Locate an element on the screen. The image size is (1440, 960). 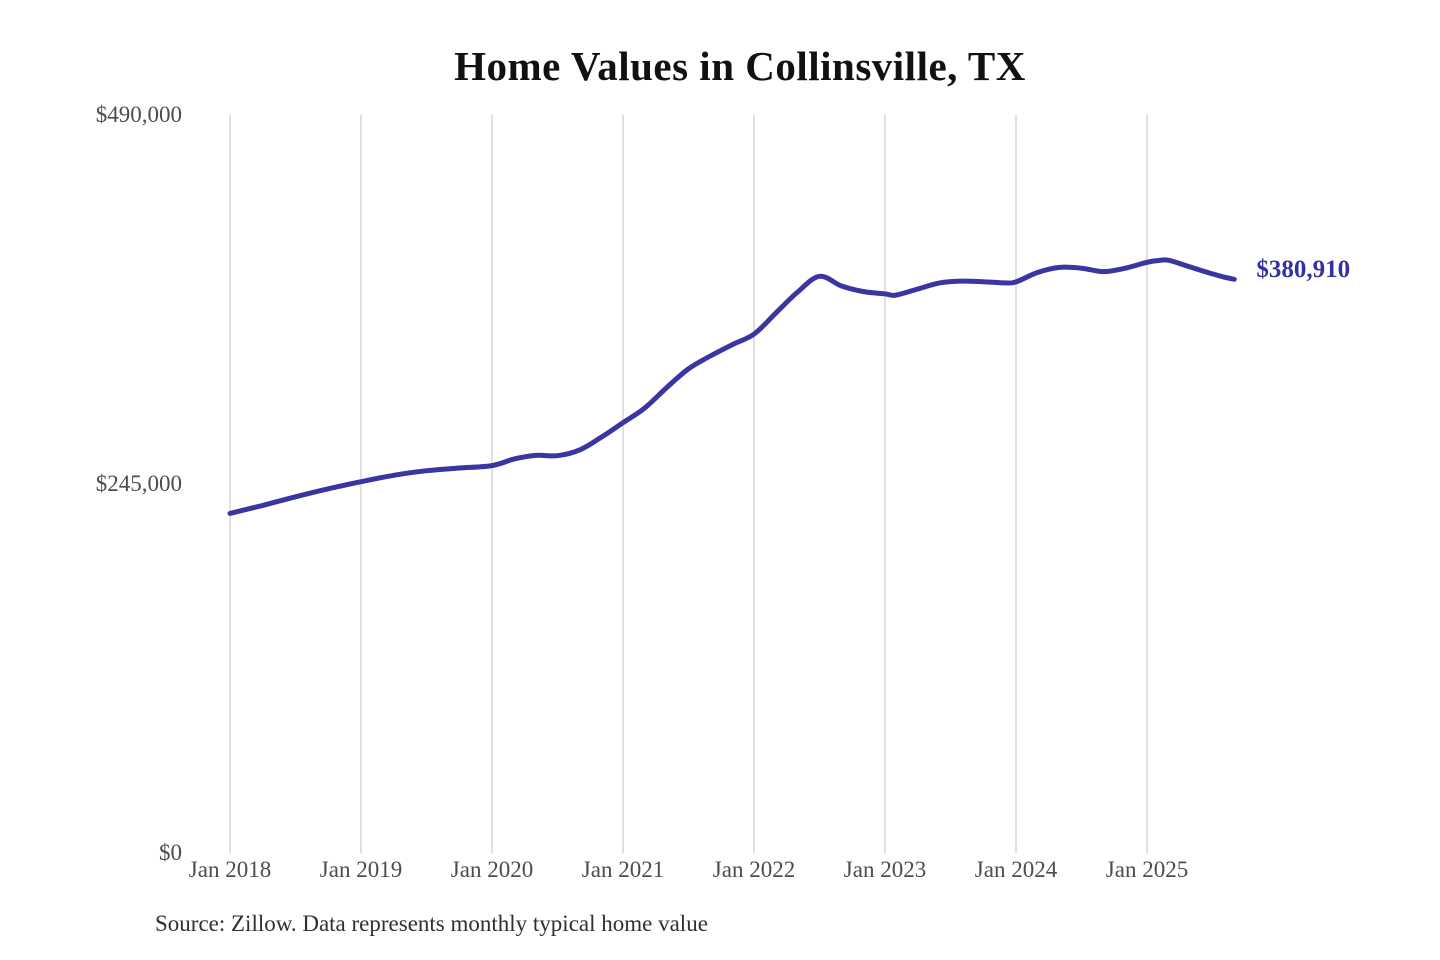
y-tick-label: $490,000 is located at coordinates (138, 114).